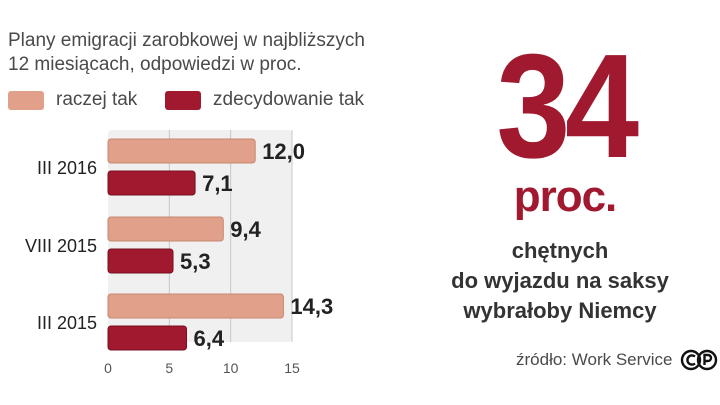 This screenshot has width=720, height=405. I want to click on chart-title-line-2: 12 miesiącach, odpowiedzi w proc., so click(155, 64).